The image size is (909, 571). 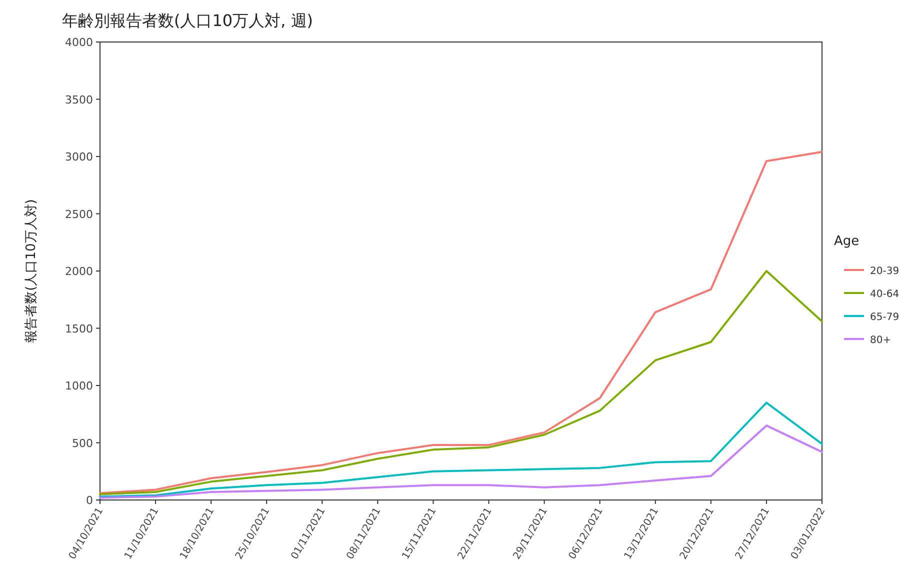 I want to click on y-tick-label: 2500, so click(x=79, y=214).